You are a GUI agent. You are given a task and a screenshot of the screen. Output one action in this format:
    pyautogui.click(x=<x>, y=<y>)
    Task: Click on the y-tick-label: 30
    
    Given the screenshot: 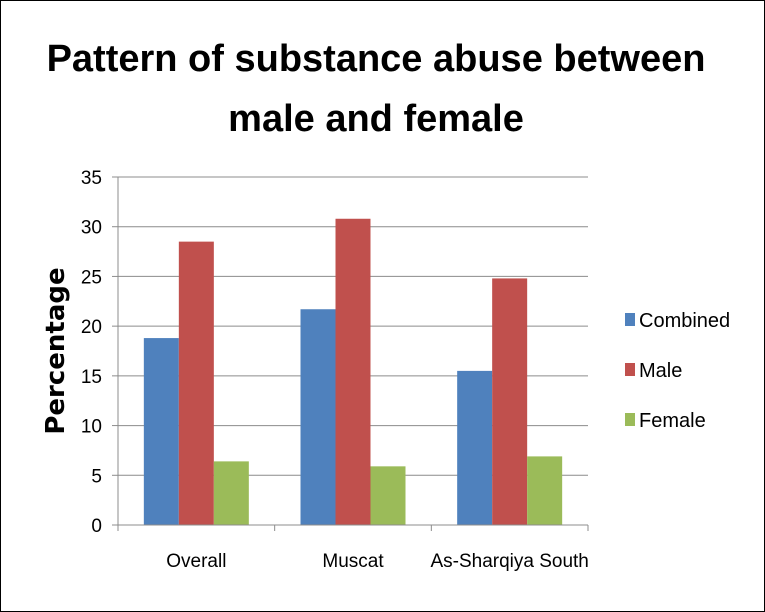 What is the action you would take?
    pyautogui.click(x=91, y=228)
    